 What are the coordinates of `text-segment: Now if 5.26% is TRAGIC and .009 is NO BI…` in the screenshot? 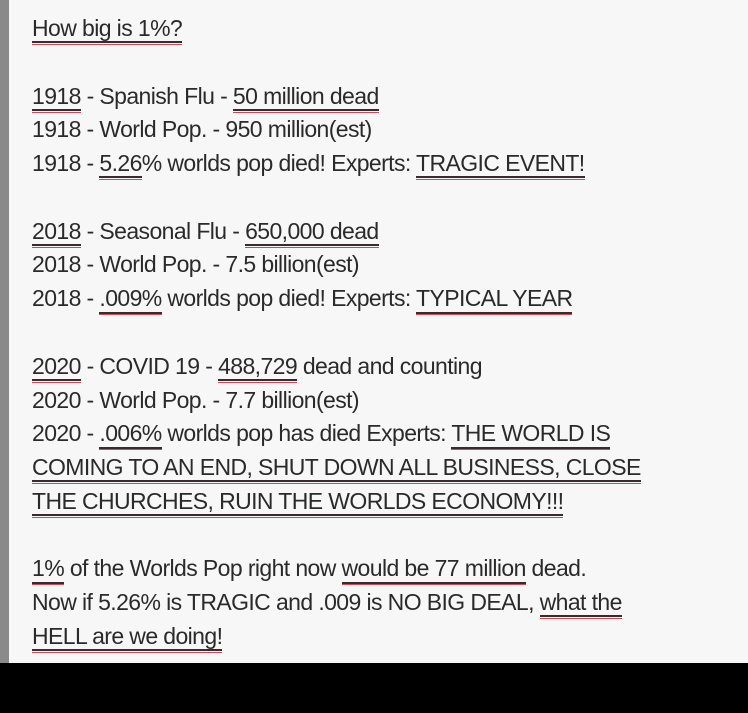 It's located at (286, 601).